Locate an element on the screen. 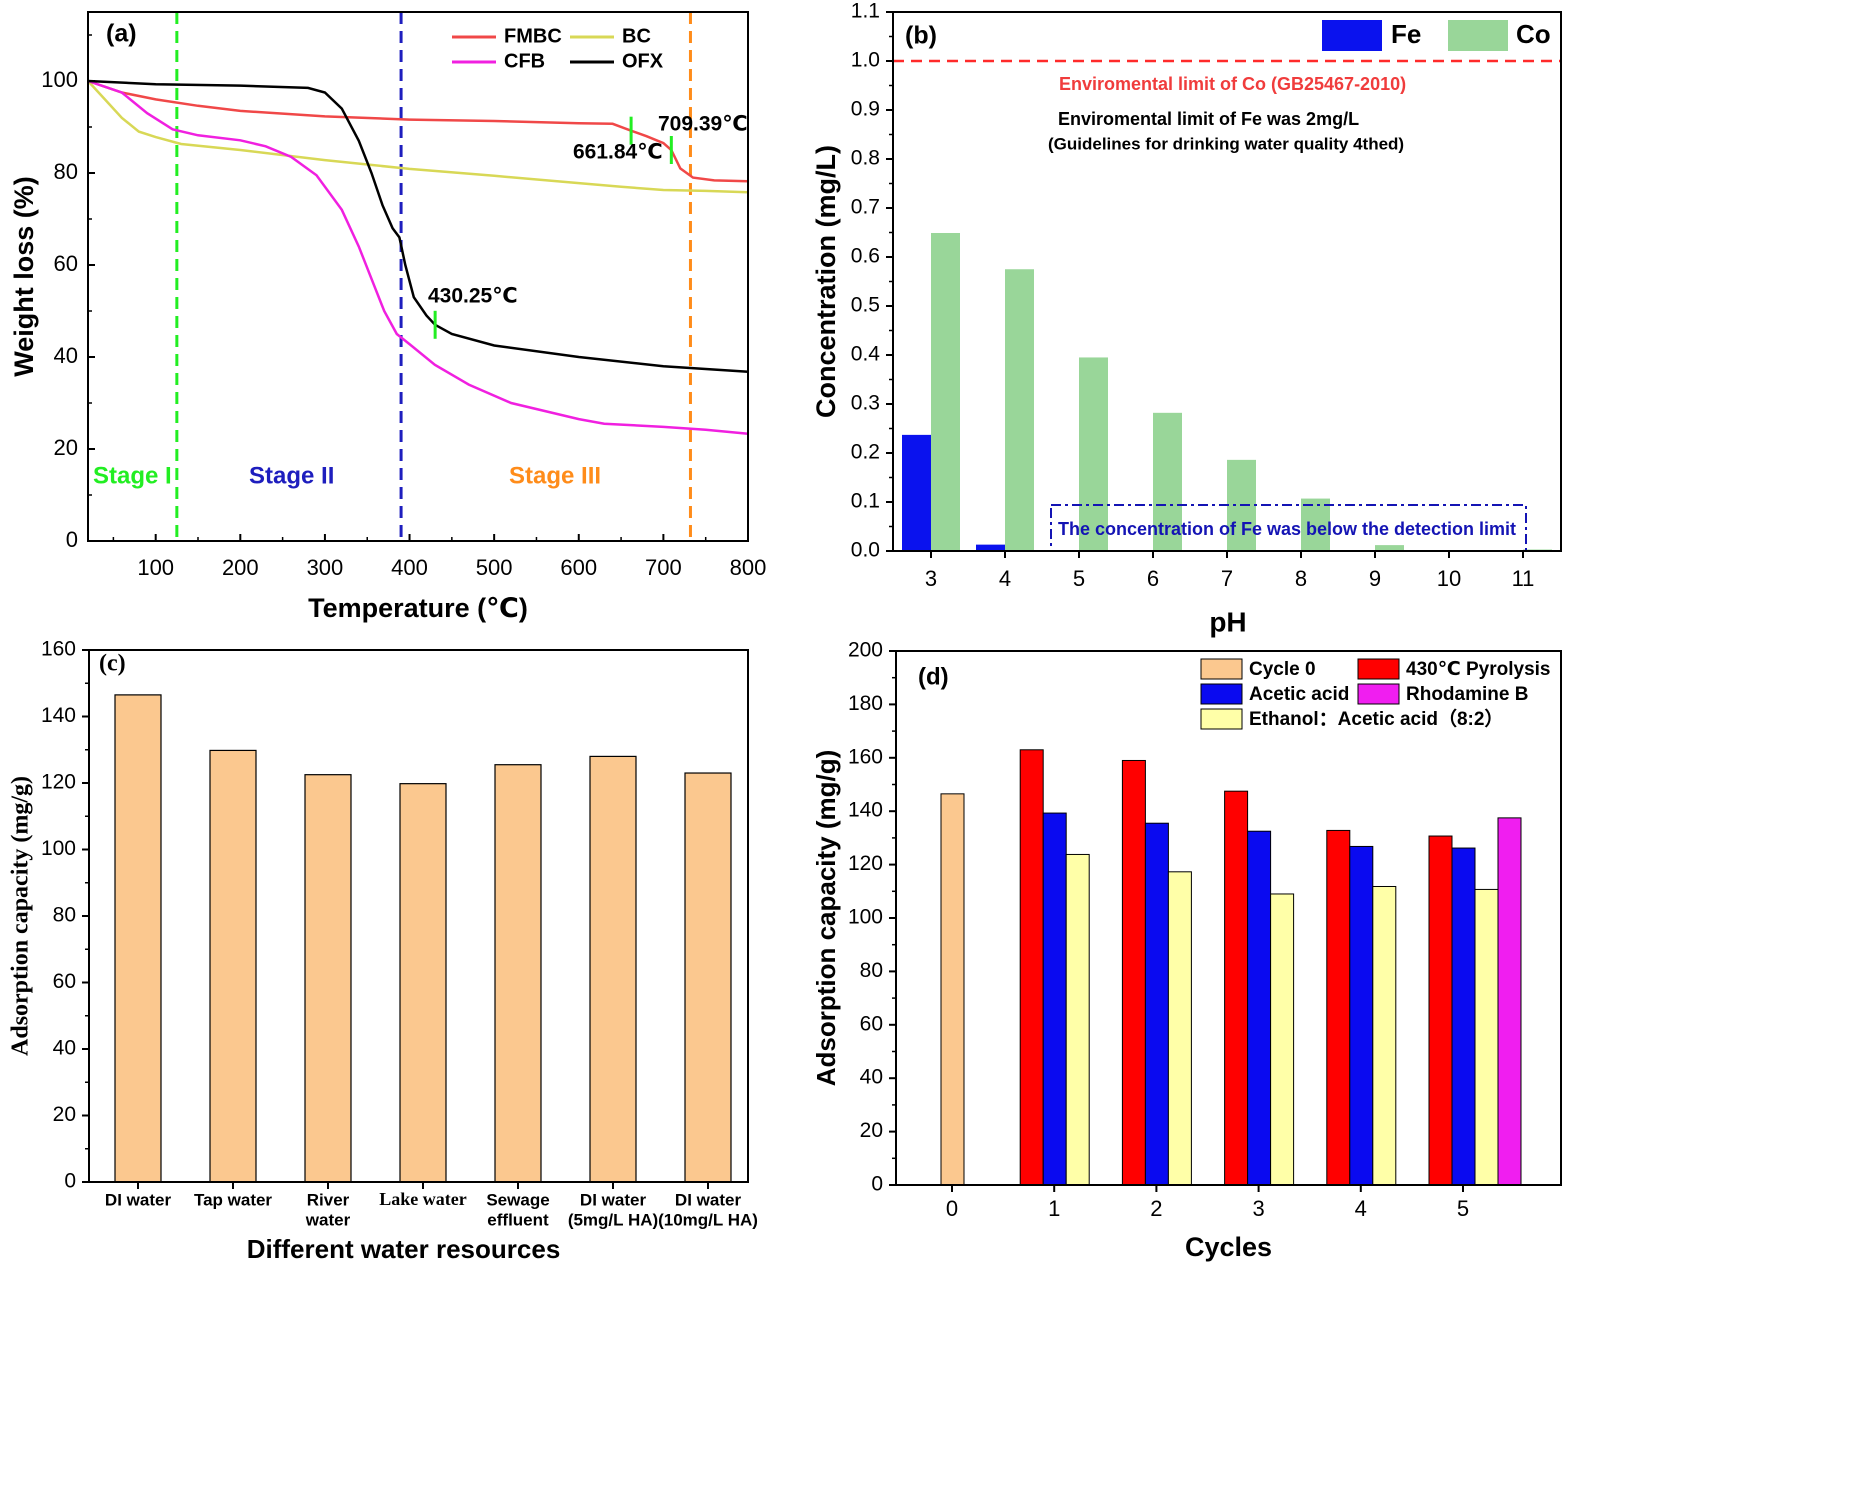 Image resolution: width=1861 pixels, height=1503 pixels. x-tick-label: 2 is located at coordinates (1156, 1208).